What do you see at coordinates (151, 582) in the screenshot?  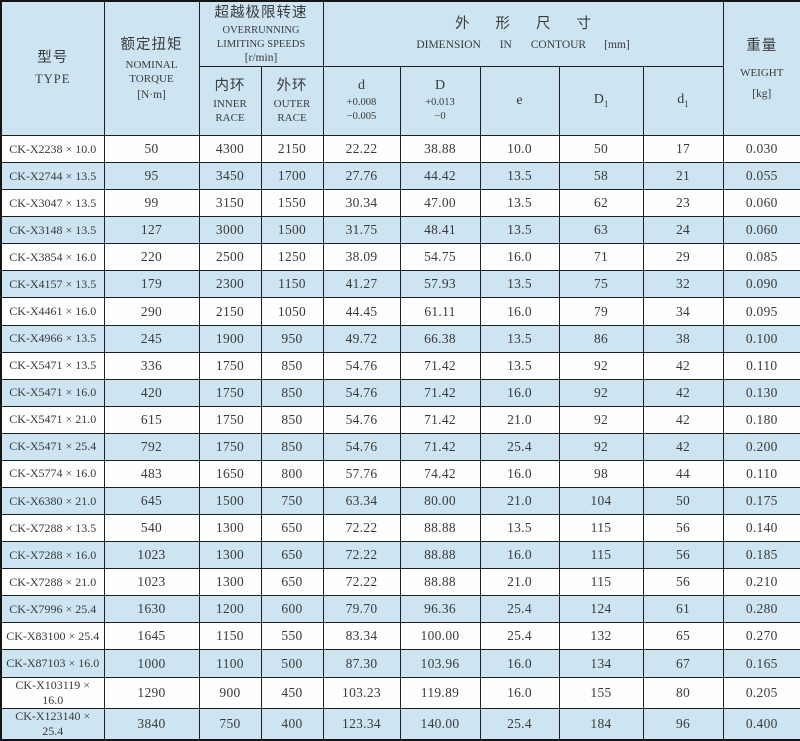 I see `cell-torque: 1023` at bounding box center [151, 582].